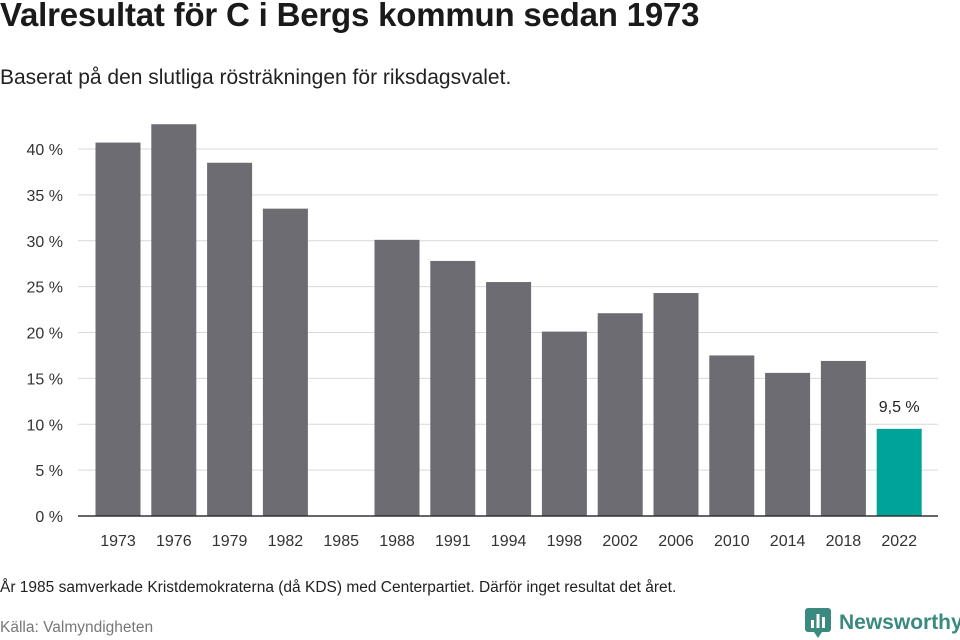  What do you see at coordinates (509, 541) in the screenshot?
I see `x-tick-label: 1994` at bounding box center [509, 541].